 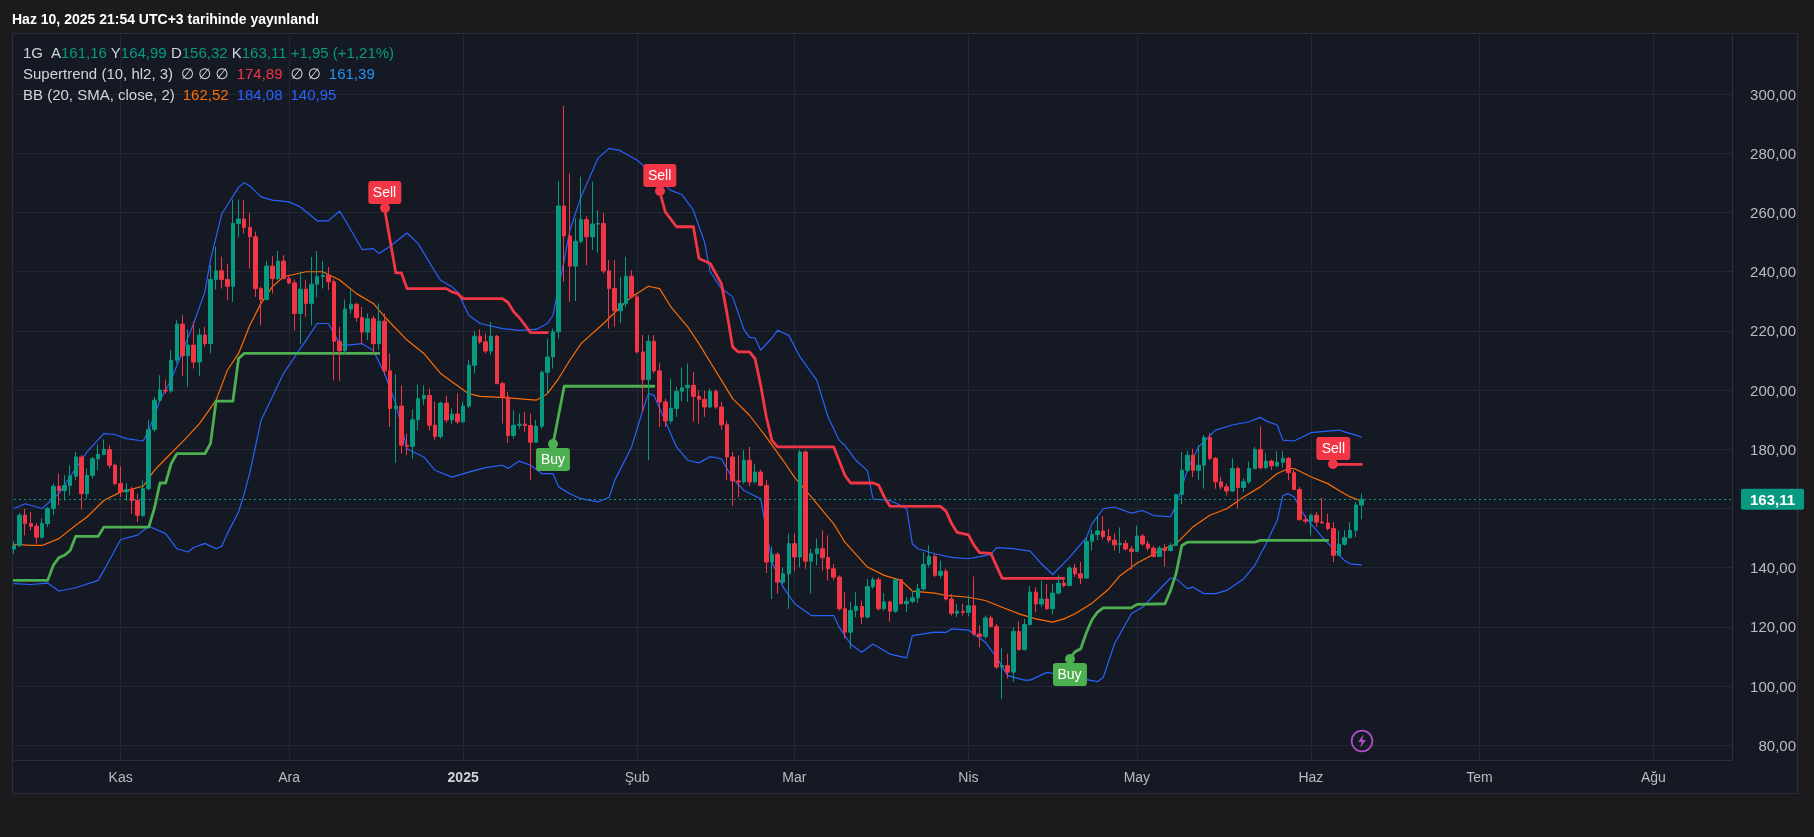 I want to click on x-tick-label: Nis, so click(x=968, y=777).